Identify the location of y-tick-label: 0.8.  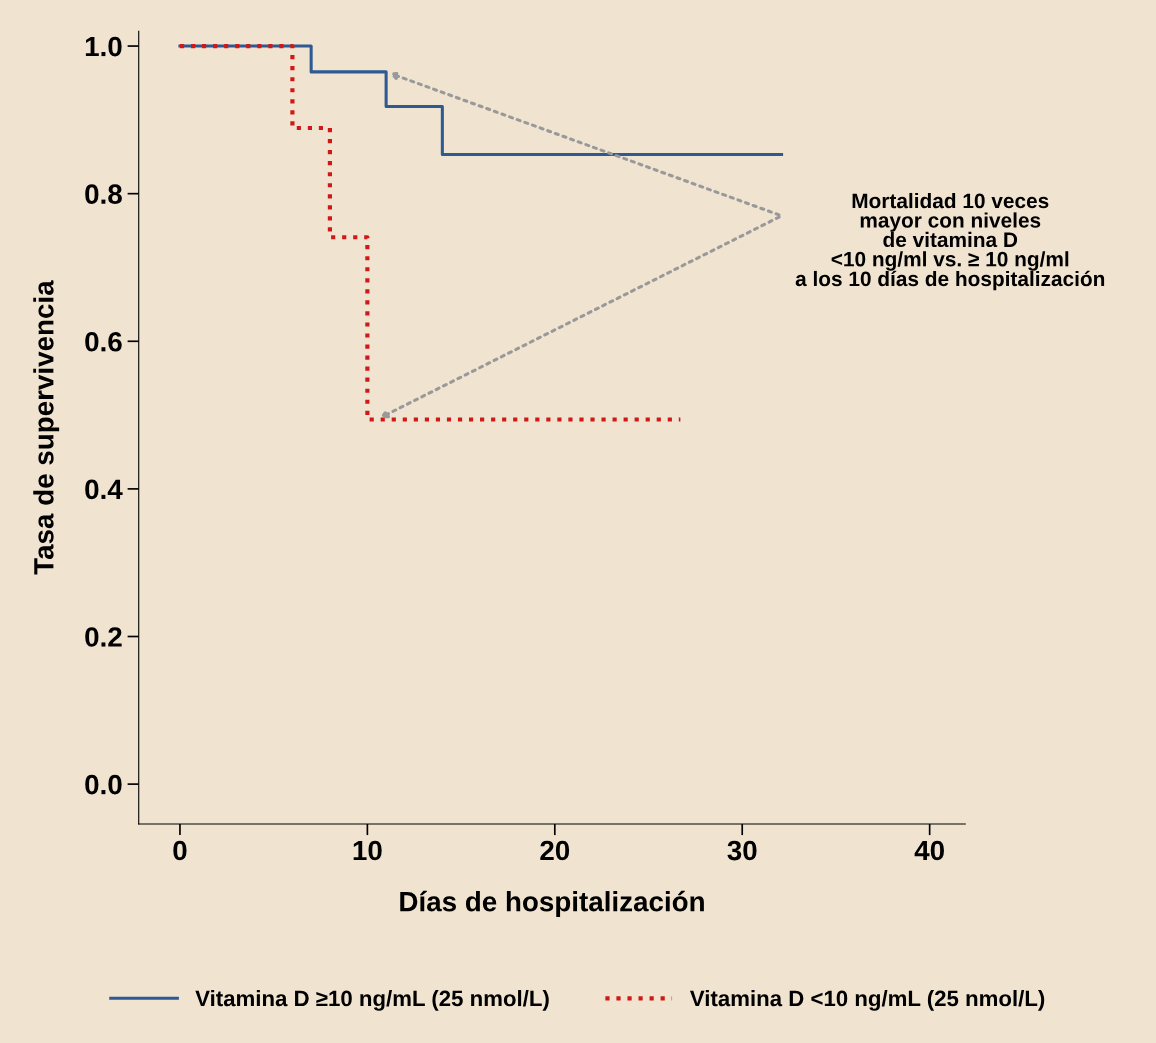
(103, 194).